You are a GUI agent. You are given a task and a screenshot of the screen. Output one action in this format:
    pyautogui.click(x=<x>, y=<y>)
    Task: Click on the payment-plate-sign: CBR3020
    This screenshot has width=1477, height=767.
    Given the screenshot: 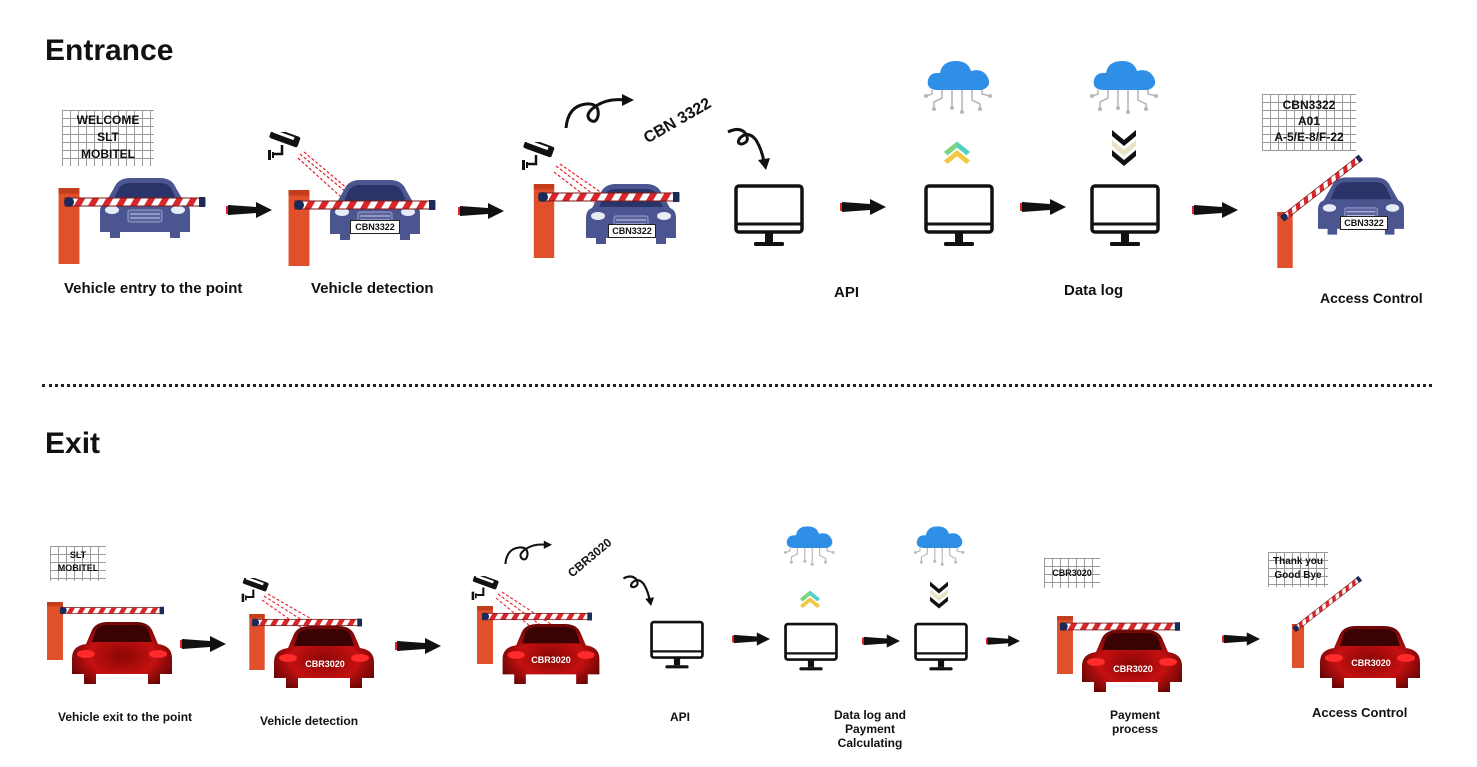 What is the action you would take?
    pyautogui.click(x=1072, y=573)
    